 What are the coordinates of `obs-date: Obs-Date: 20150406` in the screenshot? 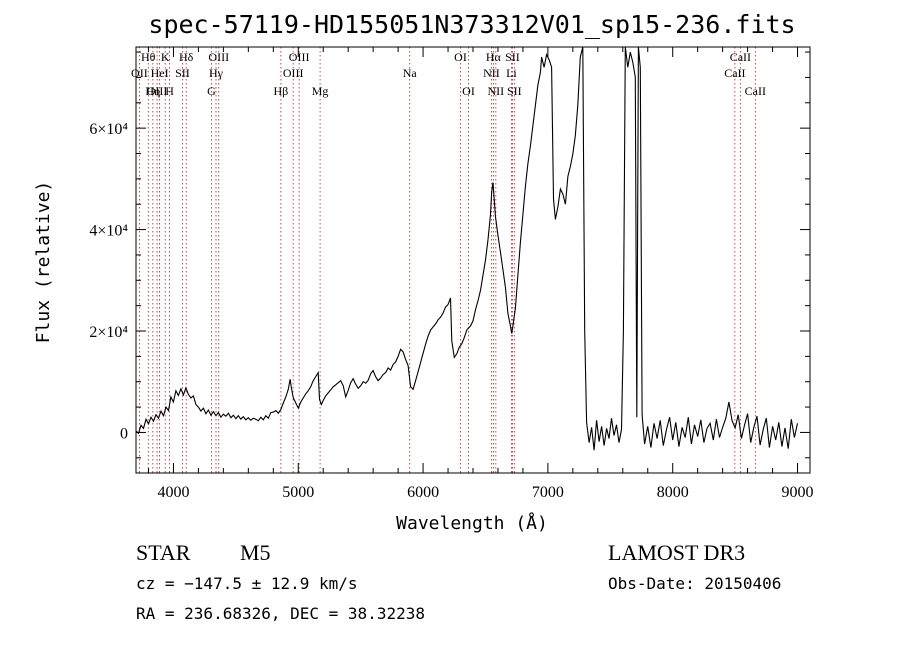 It's located at (694, 583).